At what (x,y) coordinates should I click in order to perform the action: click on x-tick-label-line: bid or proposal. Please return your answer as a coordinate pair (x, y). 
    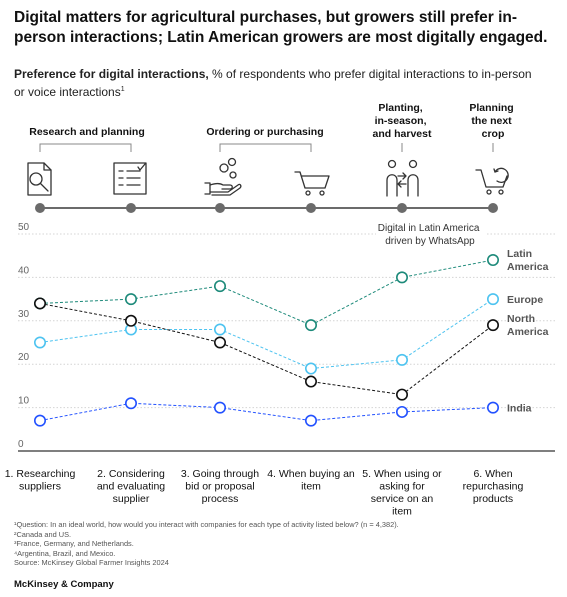
    Looking at the image, I should click on (219, 487).